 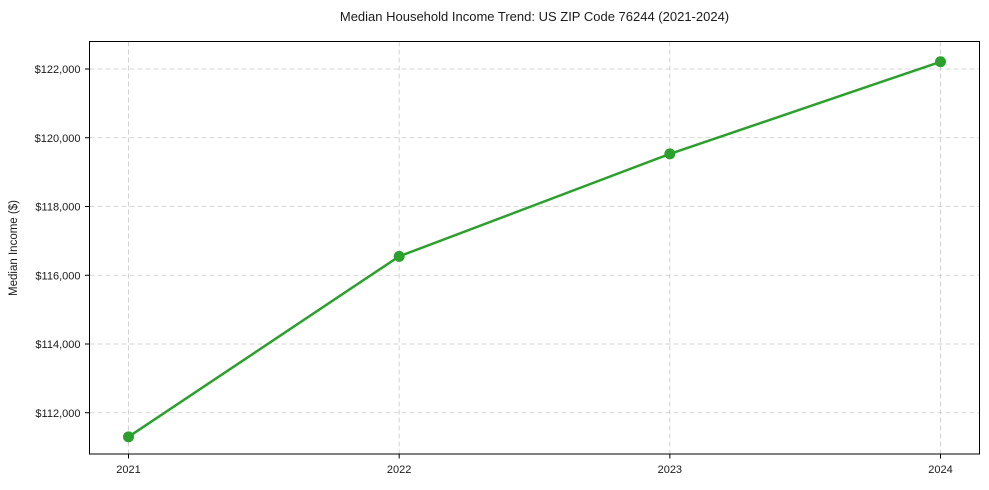 I want to click on y-tick-label: $118,000, so click(x=57, y=208).